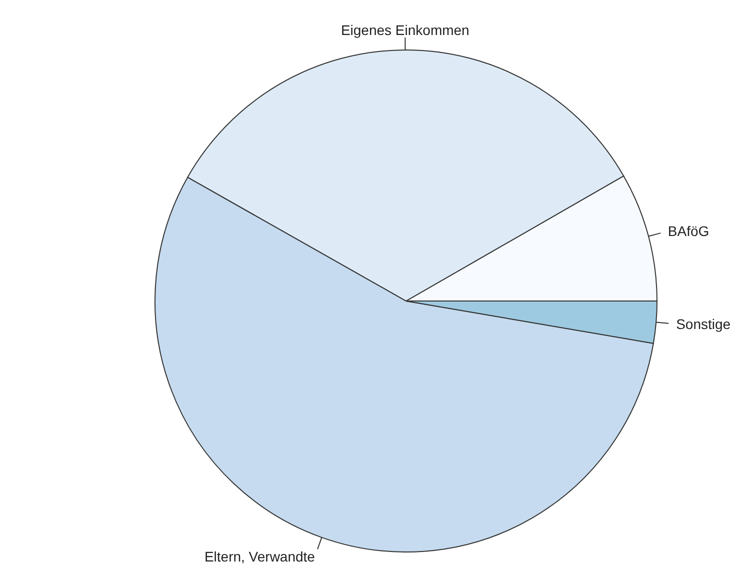 This screenshot has width=745, height=576. What do you see at coordinates (405, 30) in the screenshot?
I see `slice-label: Eigenes Einkommen` at bounding box center [405, 30].